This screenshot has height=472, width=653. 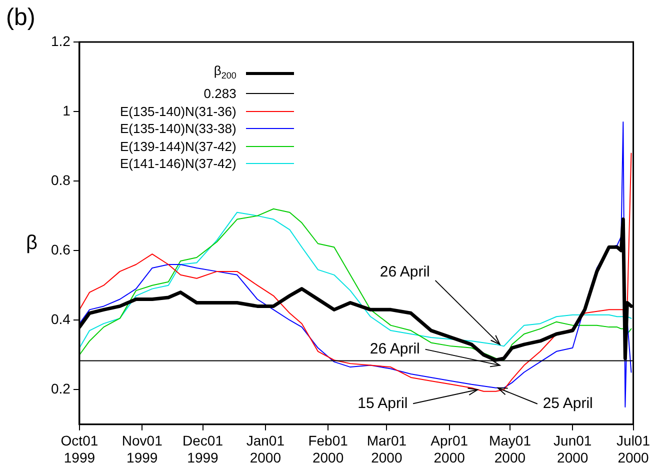 I want to click on y-tick-label: 0.8, so click(x=60, y=180).